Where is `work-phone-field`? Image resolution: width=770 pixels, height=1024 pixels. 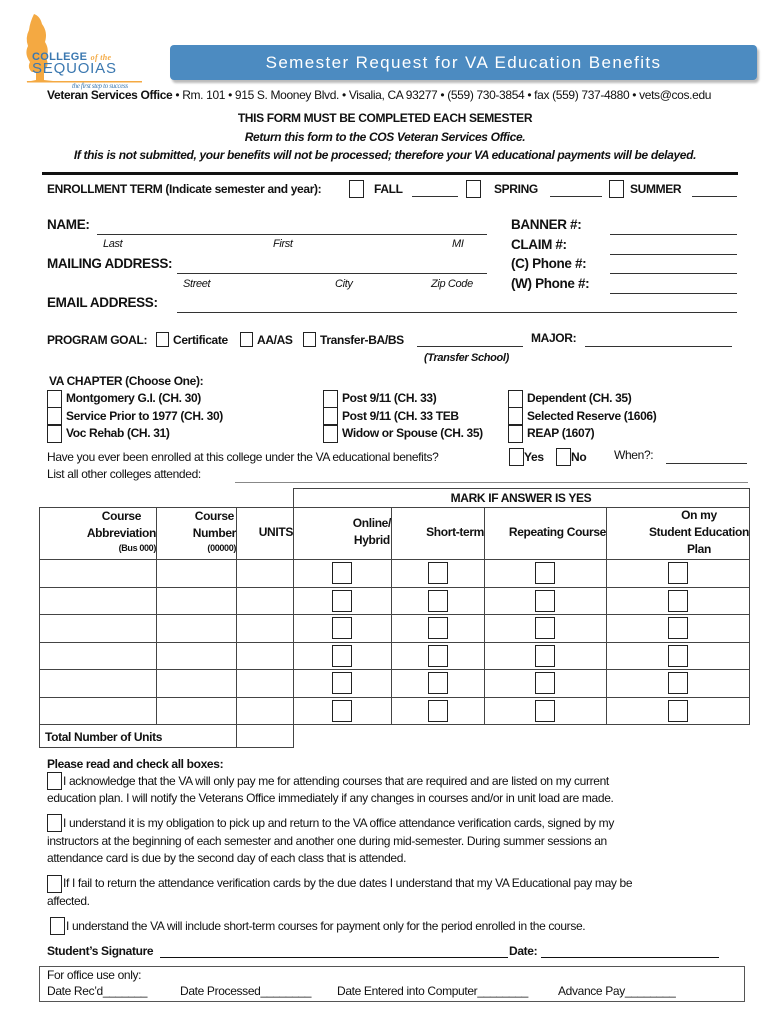 work-phone-field is located at coordinates (673, 293).